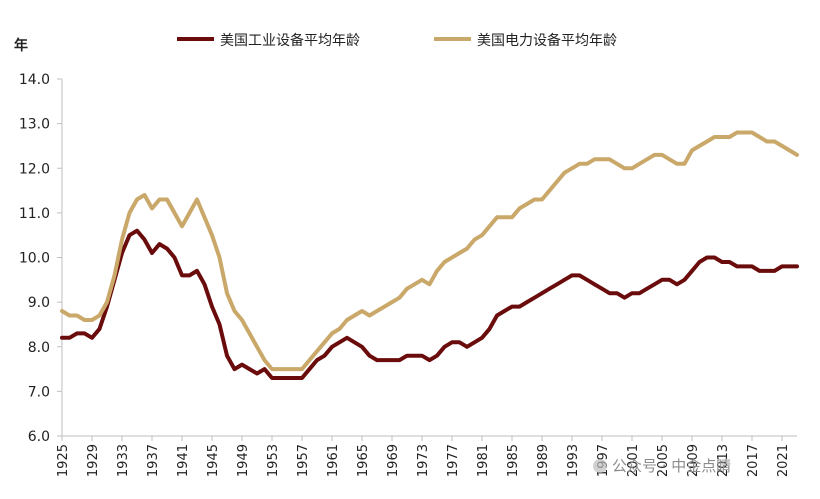 This screenshot has width=820, height=499. I want to click on y-axis-unit-label: 年, so click(21, 45).